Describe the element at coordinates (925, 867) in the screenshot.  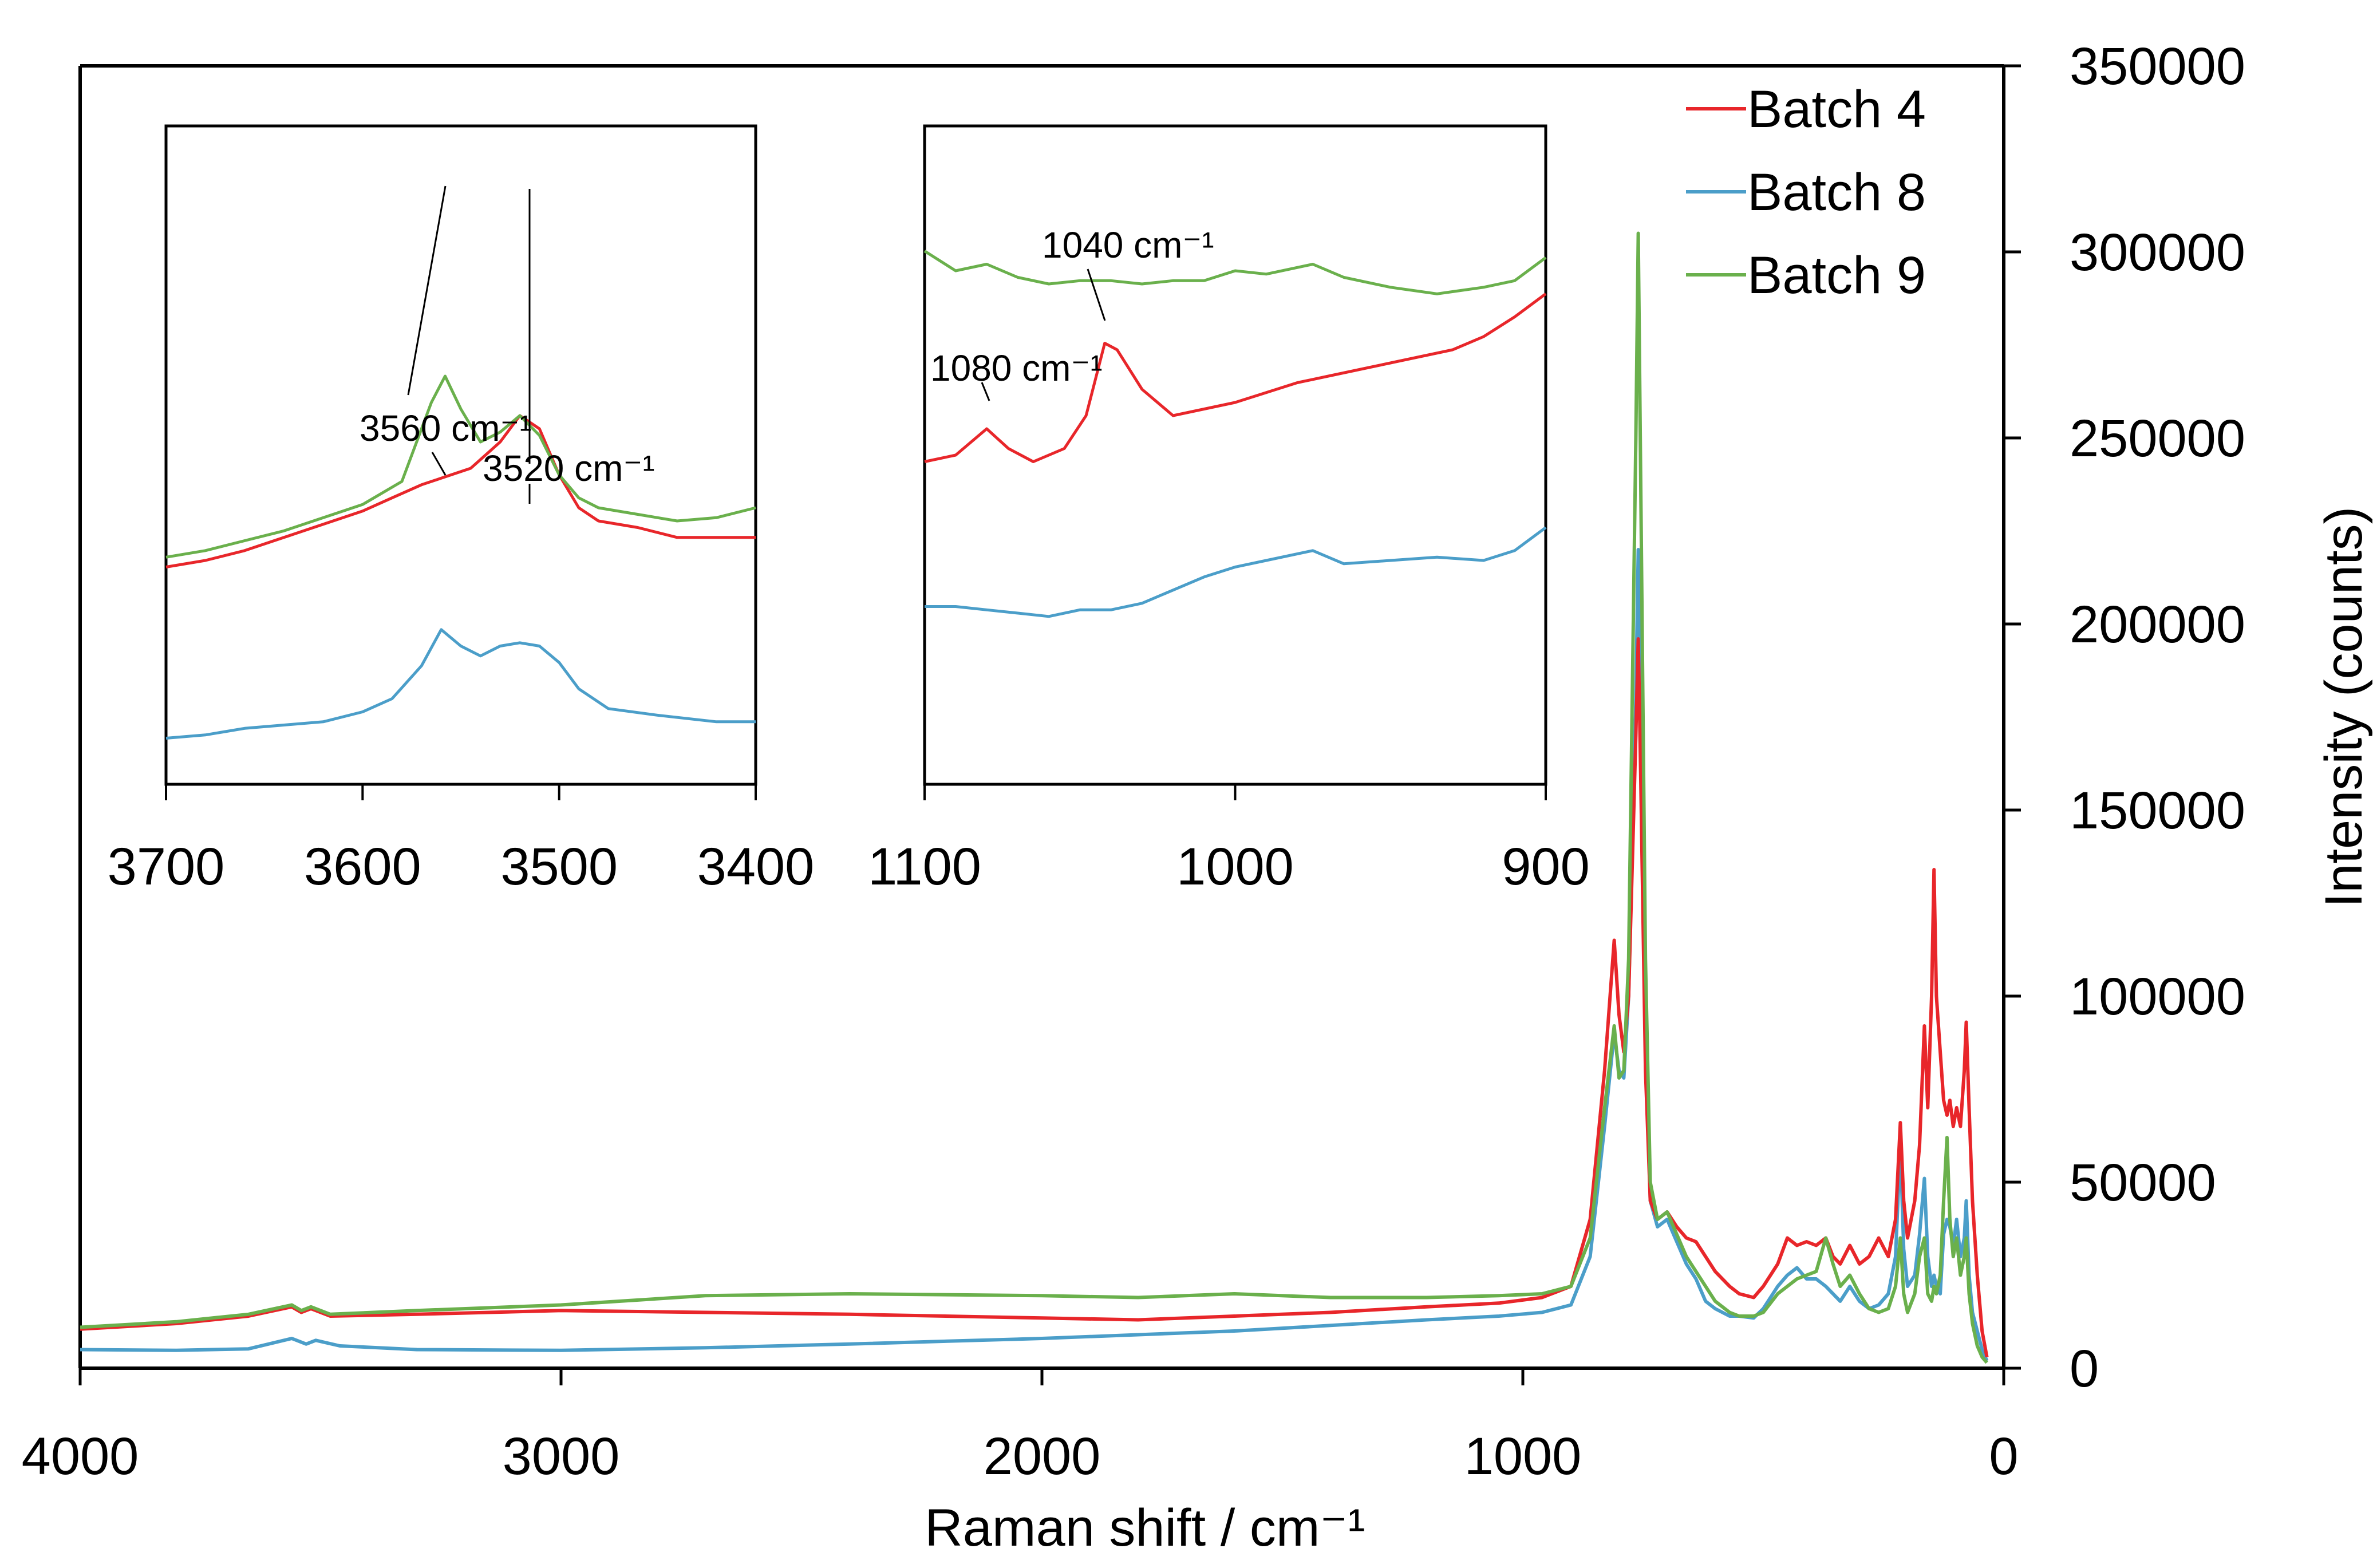
I see `inset-right-x-tick-label-1100: 1100` at that location.